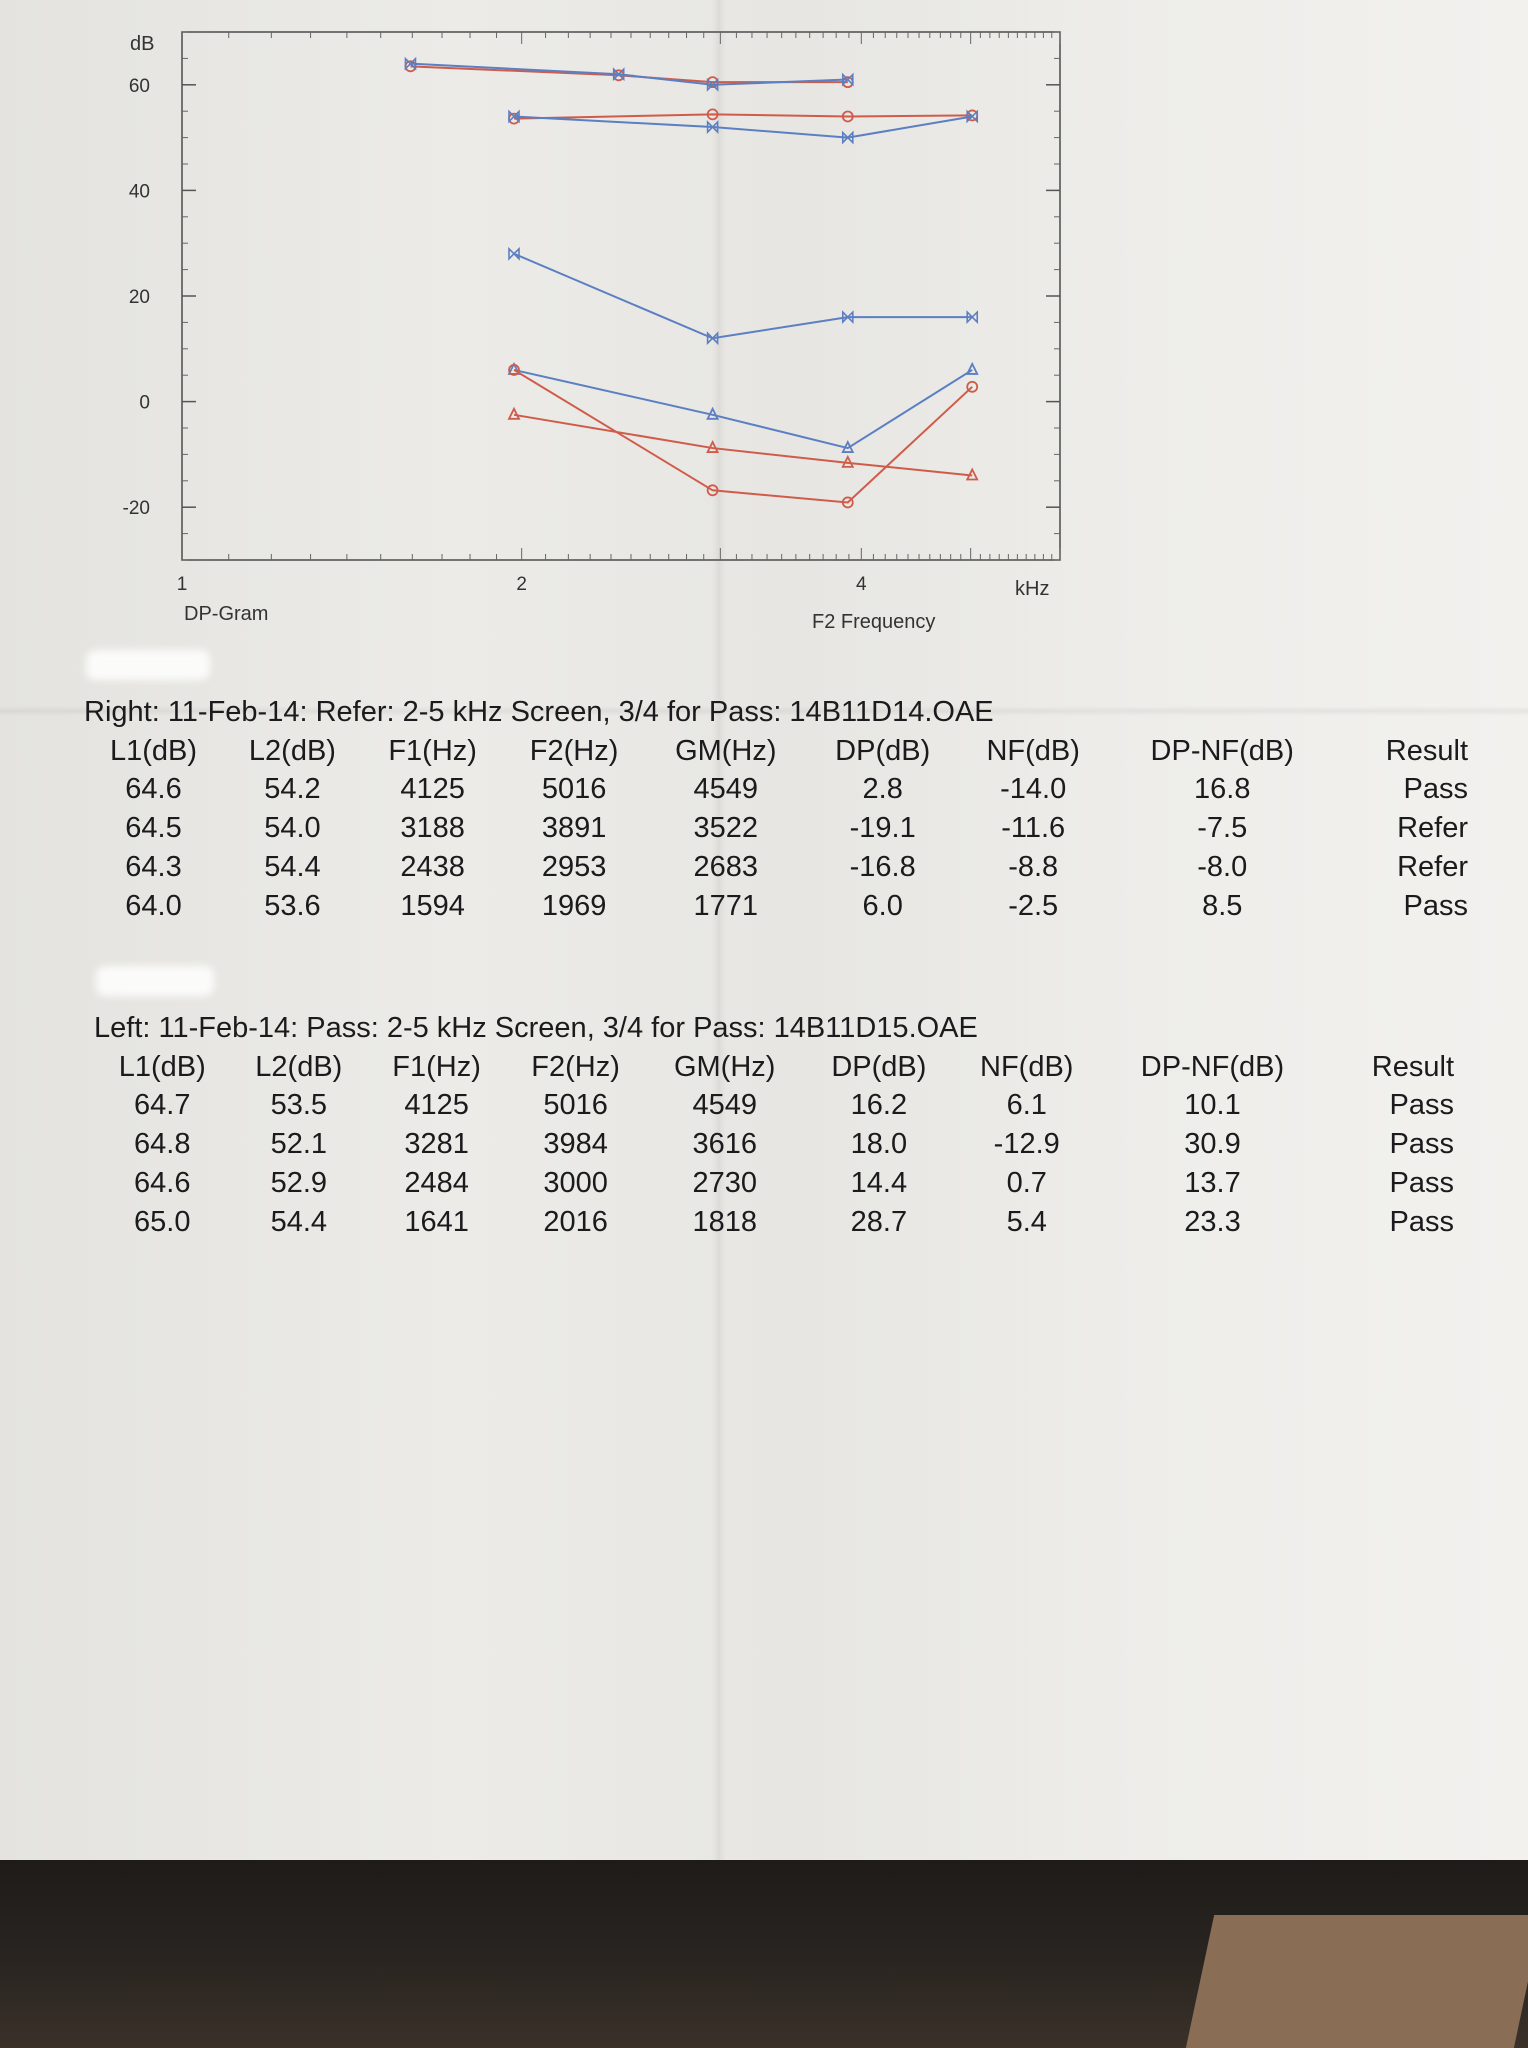 Image resolution: width=1528 pixels, height=2048 pixels. I want to click on y-axis-ticks: 60 40 20 0 -20, so click(591, 297).